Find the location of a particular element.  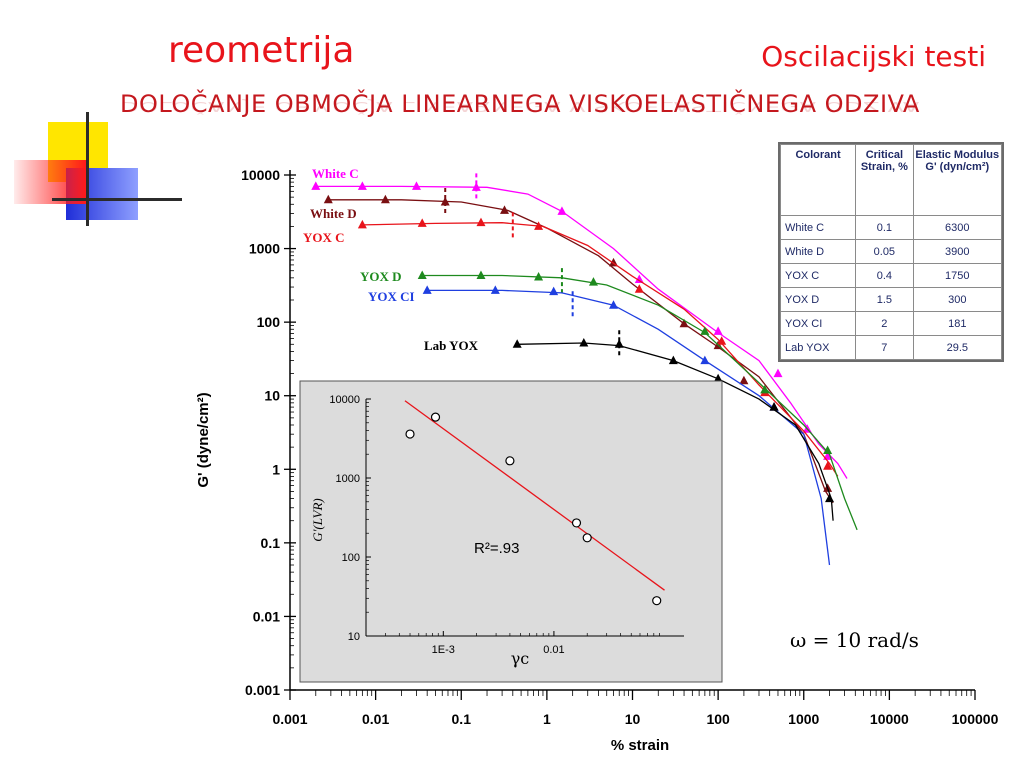

table-header: Critical Strain, % is located at coordinates (884, 180).